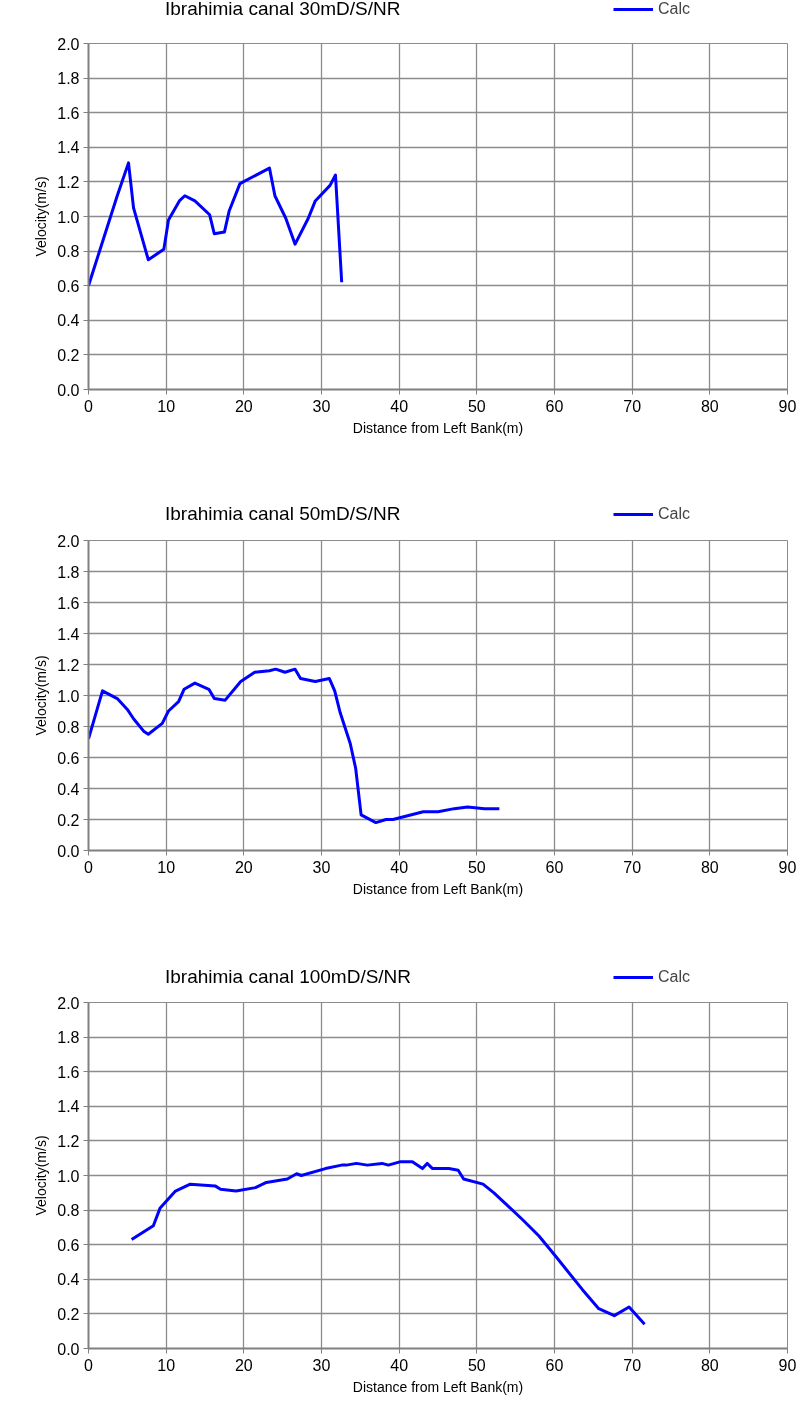 The image size is (804, 1421). I want to click on chart-title: Ibrahimia canal 50mD/S/NR, so click(283, 513).